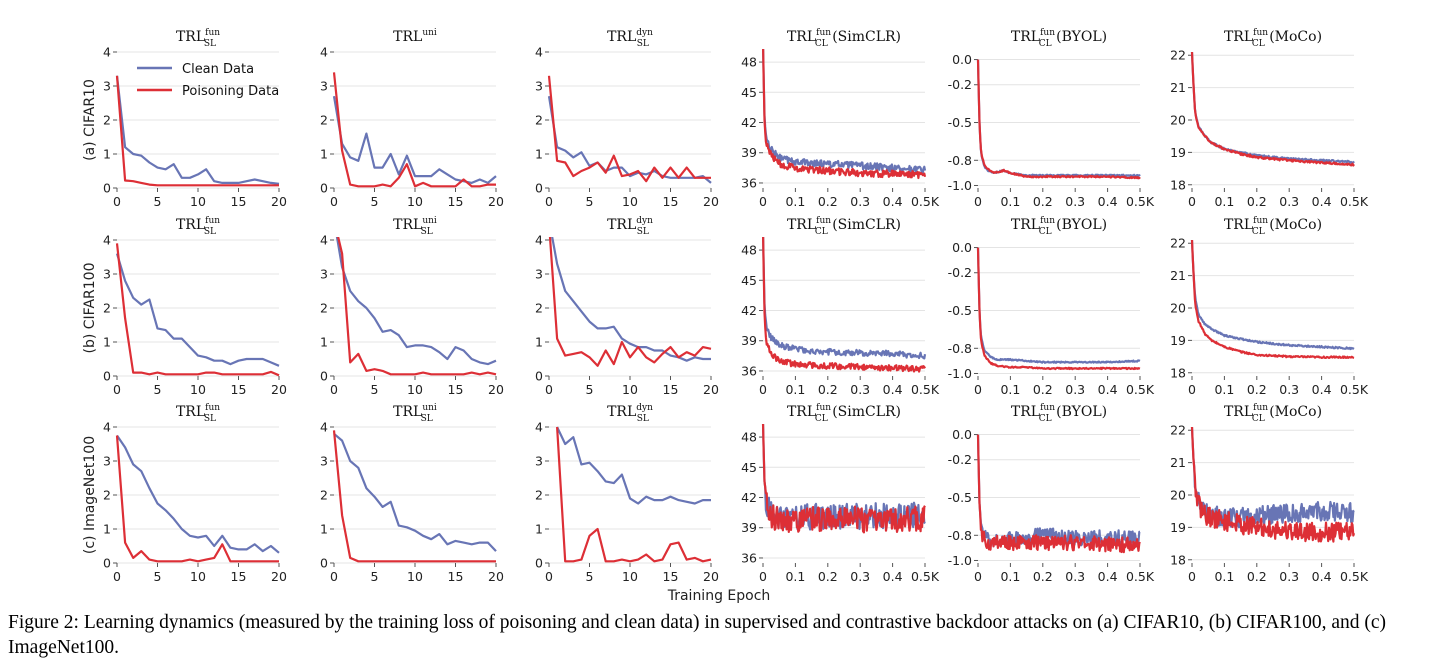 The image size is (1444, 669). I want to click on y-tick-label: 39, so click(749, 527).